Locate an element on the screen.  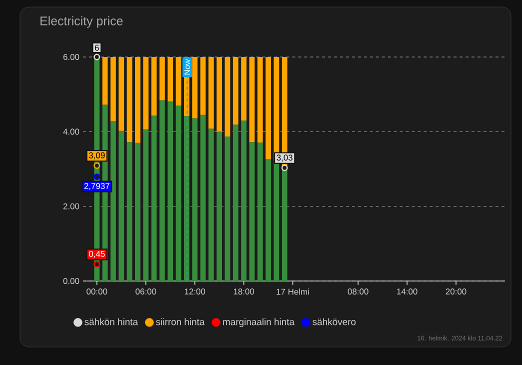
y-tick-label: 6.00 is located at coordinates (71, 57).